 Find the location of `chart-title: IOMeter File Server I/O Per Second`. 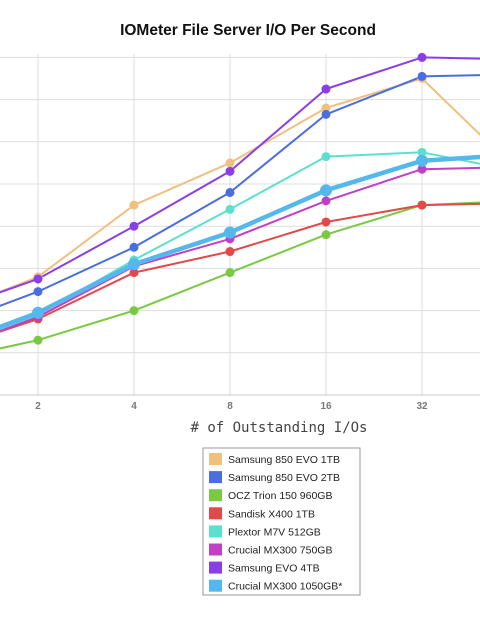

chart-title: IOMeter File Server I/O Per Second is located at coordinates (248, 30).